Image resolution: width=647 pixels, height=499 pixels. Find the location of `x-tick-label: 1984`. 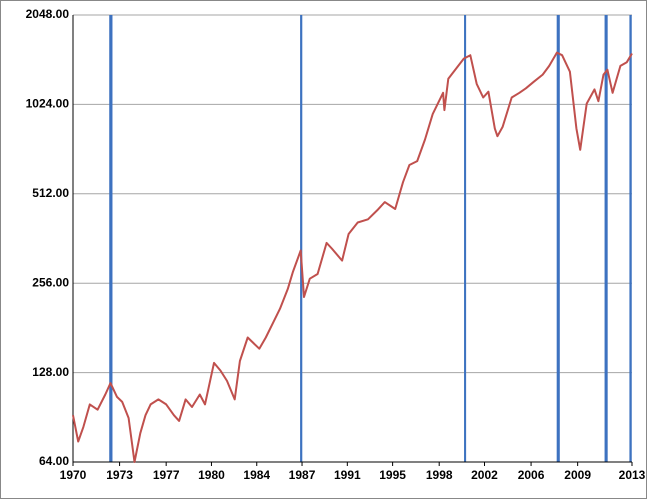

x-tick-label: 1984 is located at coordinates (256, 475).